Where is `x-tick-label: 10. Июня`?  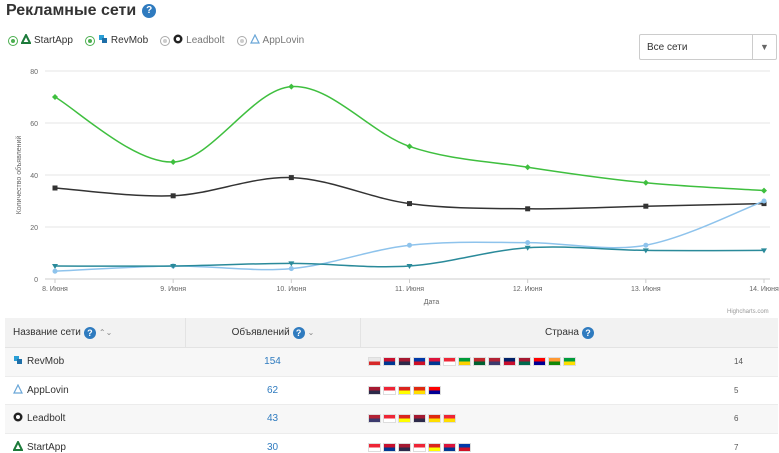 x-tick-label: 10. Июня is located at coordinates (292, 289).